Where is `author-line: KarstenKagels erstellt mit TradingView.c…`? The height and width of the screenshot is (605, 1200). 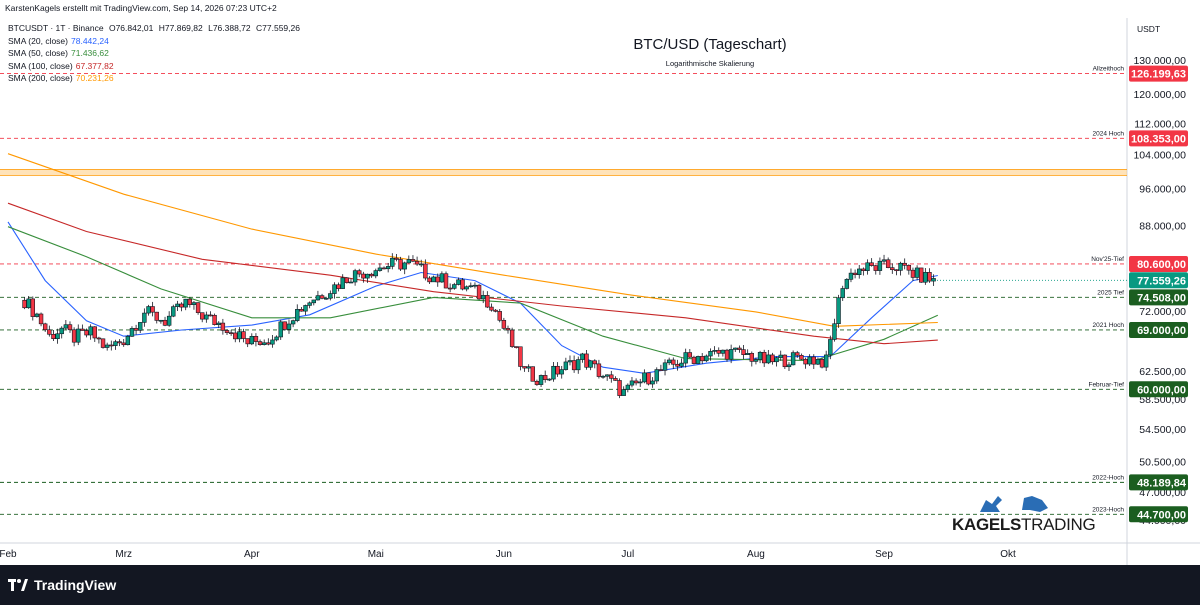 author-line: KarstenKagels erstellt mit TradingView.c… is located at coordinates (141, 8).